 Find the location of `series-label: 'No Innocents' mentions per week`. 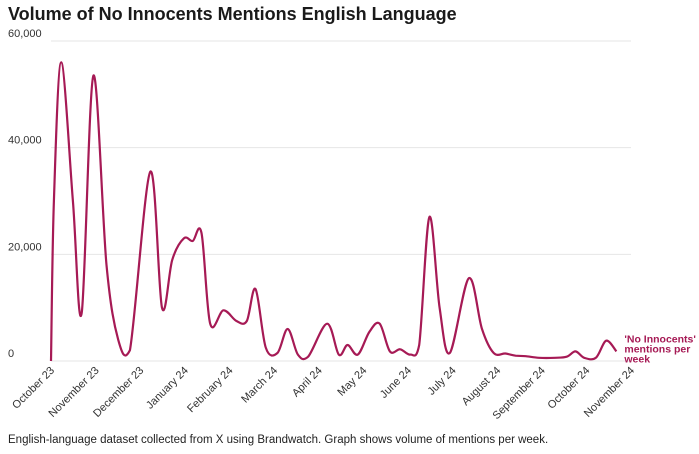

series-label: 'No Innocents' mentions per week is located at coordinates (659, 349).